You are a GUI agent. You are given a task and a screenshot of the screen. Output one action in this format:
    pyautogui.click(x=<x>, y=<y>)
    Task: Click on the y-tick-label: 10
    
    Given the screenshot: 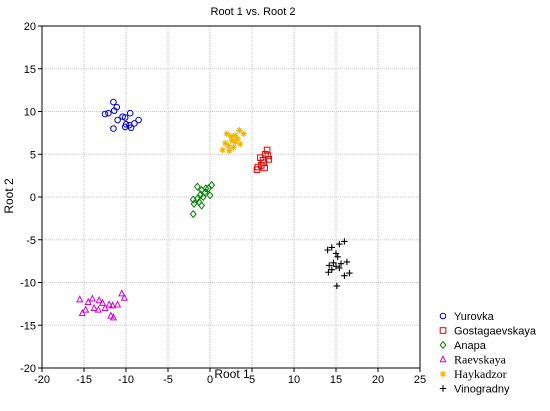 What is the action you would take?
    pyautogui.click(x=30, y=113)
    